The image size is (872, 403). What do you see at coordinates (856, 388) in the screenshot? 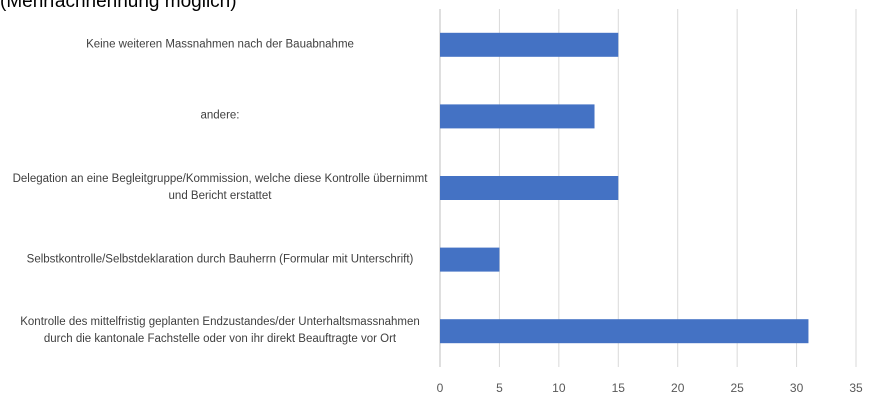
I see `x-tick-label: 35` at bounding box center [856, 388].